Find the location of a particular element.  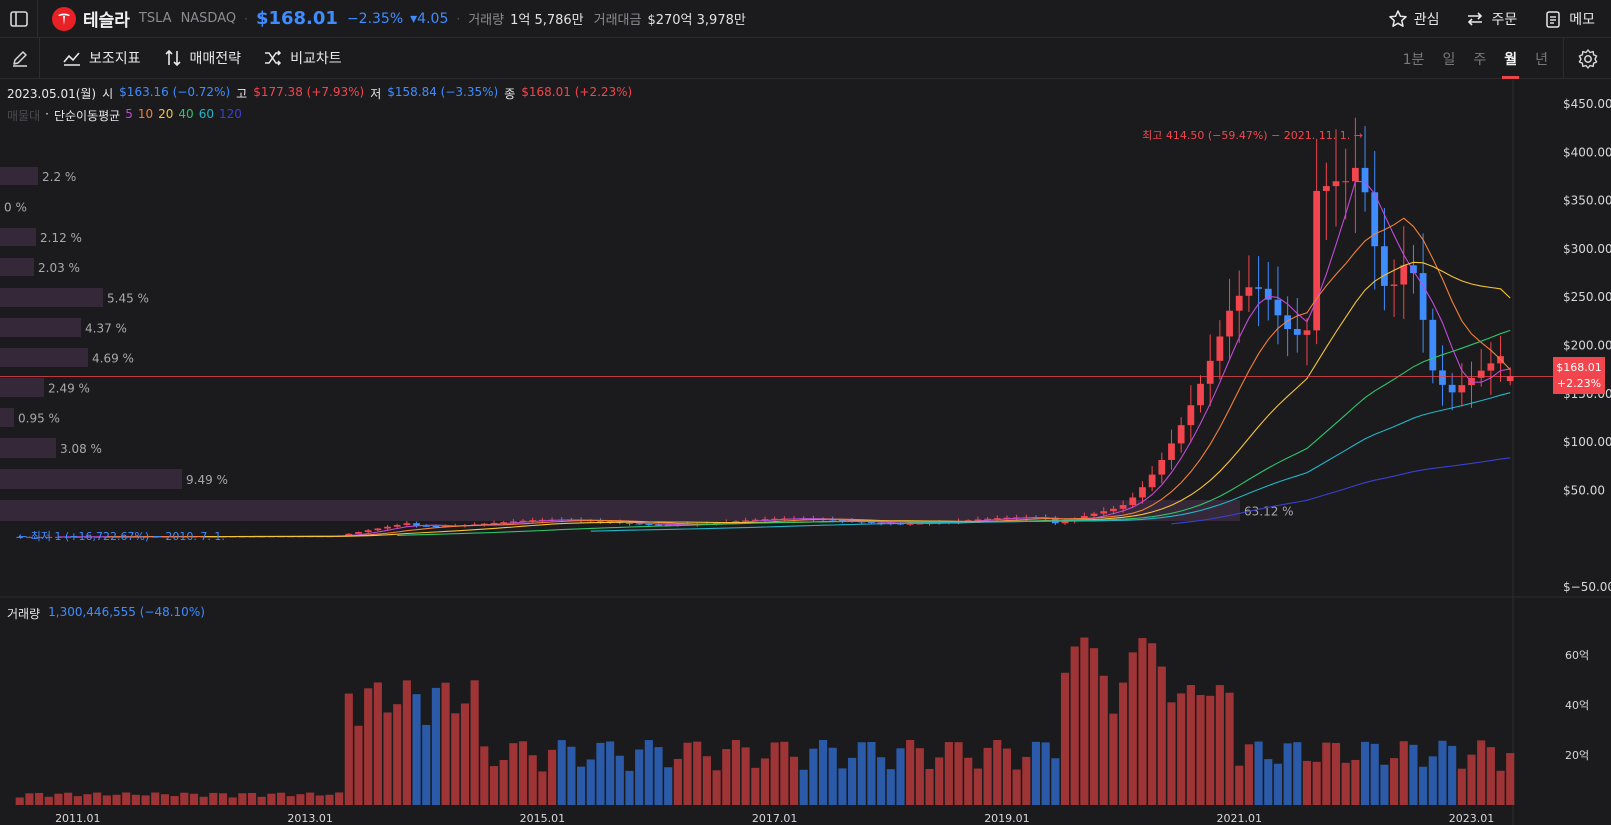

memo-button: 메모 is located at coordinates (1569, 19).